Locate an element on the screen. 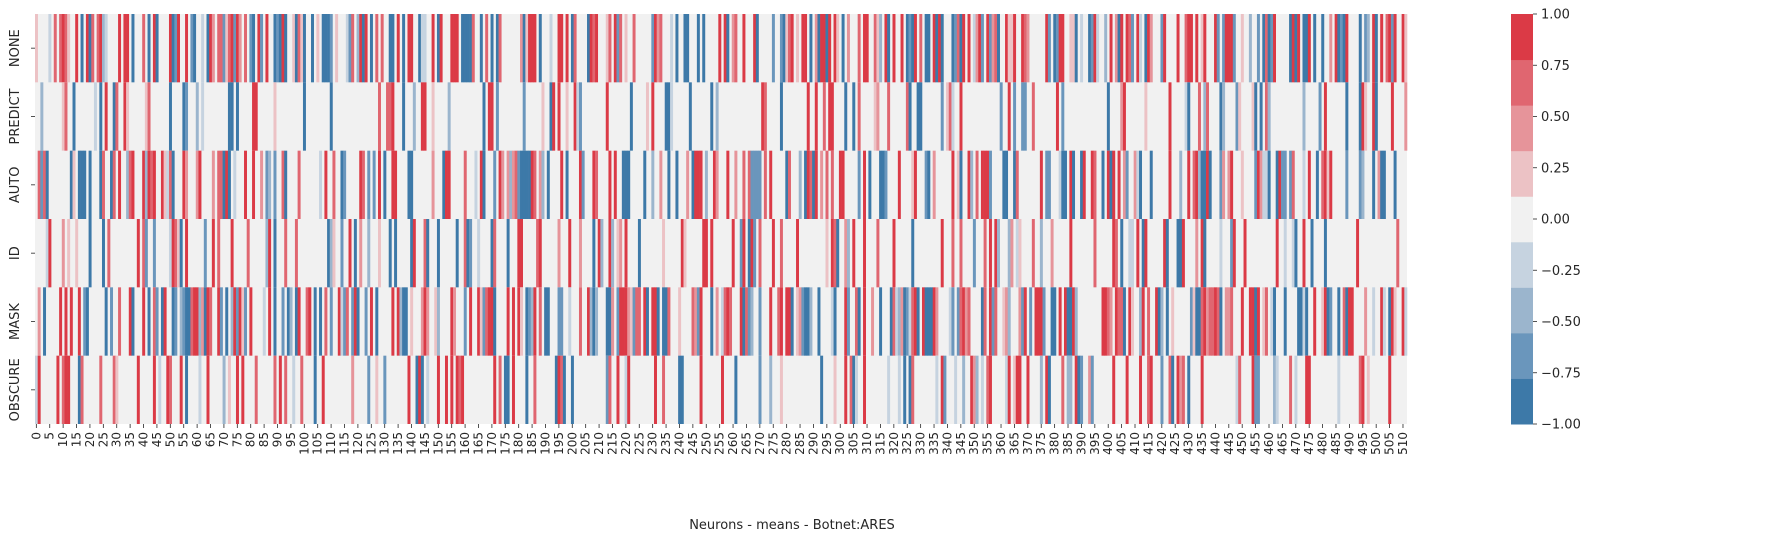 This screenshot has width=1765, height=543. x-tick-label: 90 is located at coordinates (278, 439).